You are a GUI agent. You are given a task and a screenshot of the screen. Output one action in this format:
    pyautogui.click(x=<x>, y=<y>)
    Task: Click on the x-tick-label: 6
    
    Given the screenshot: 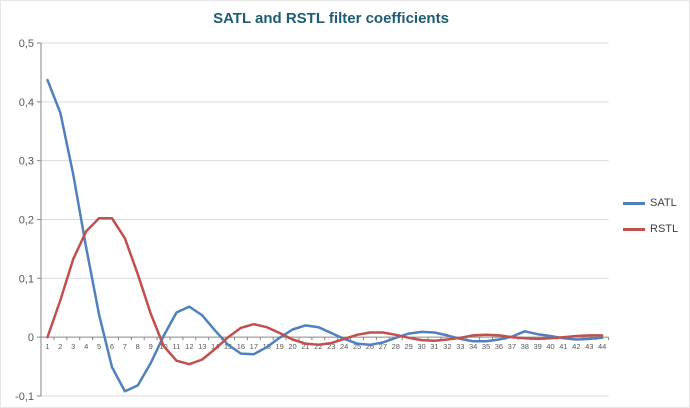 What is the action you would take?
    pyautogui.click(x=112, y=346)
    